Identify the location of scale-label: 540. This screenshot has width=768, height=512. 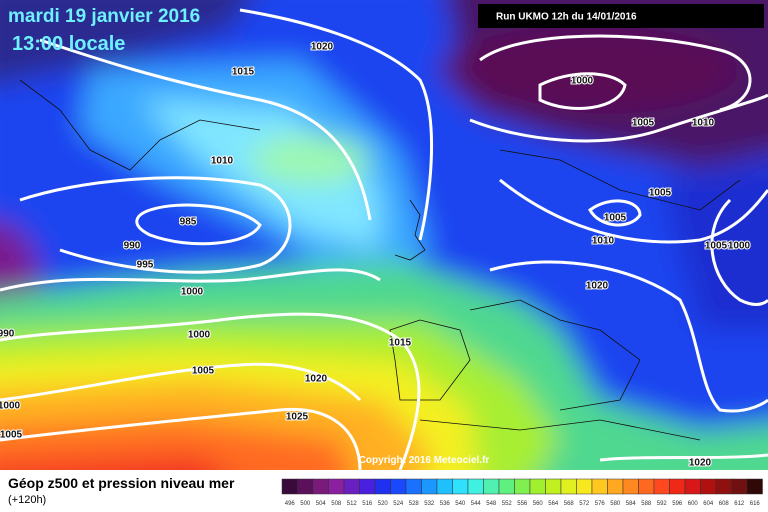
(460, 504).